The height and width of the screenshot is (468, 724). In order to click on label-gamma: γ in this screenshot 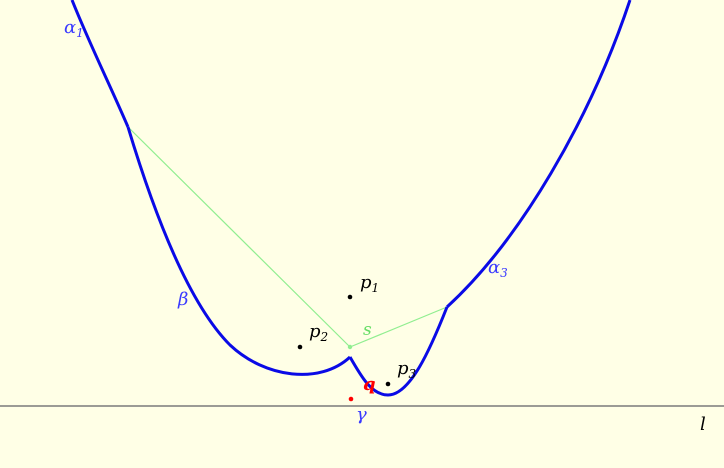, I will do `click(361, 414)`.